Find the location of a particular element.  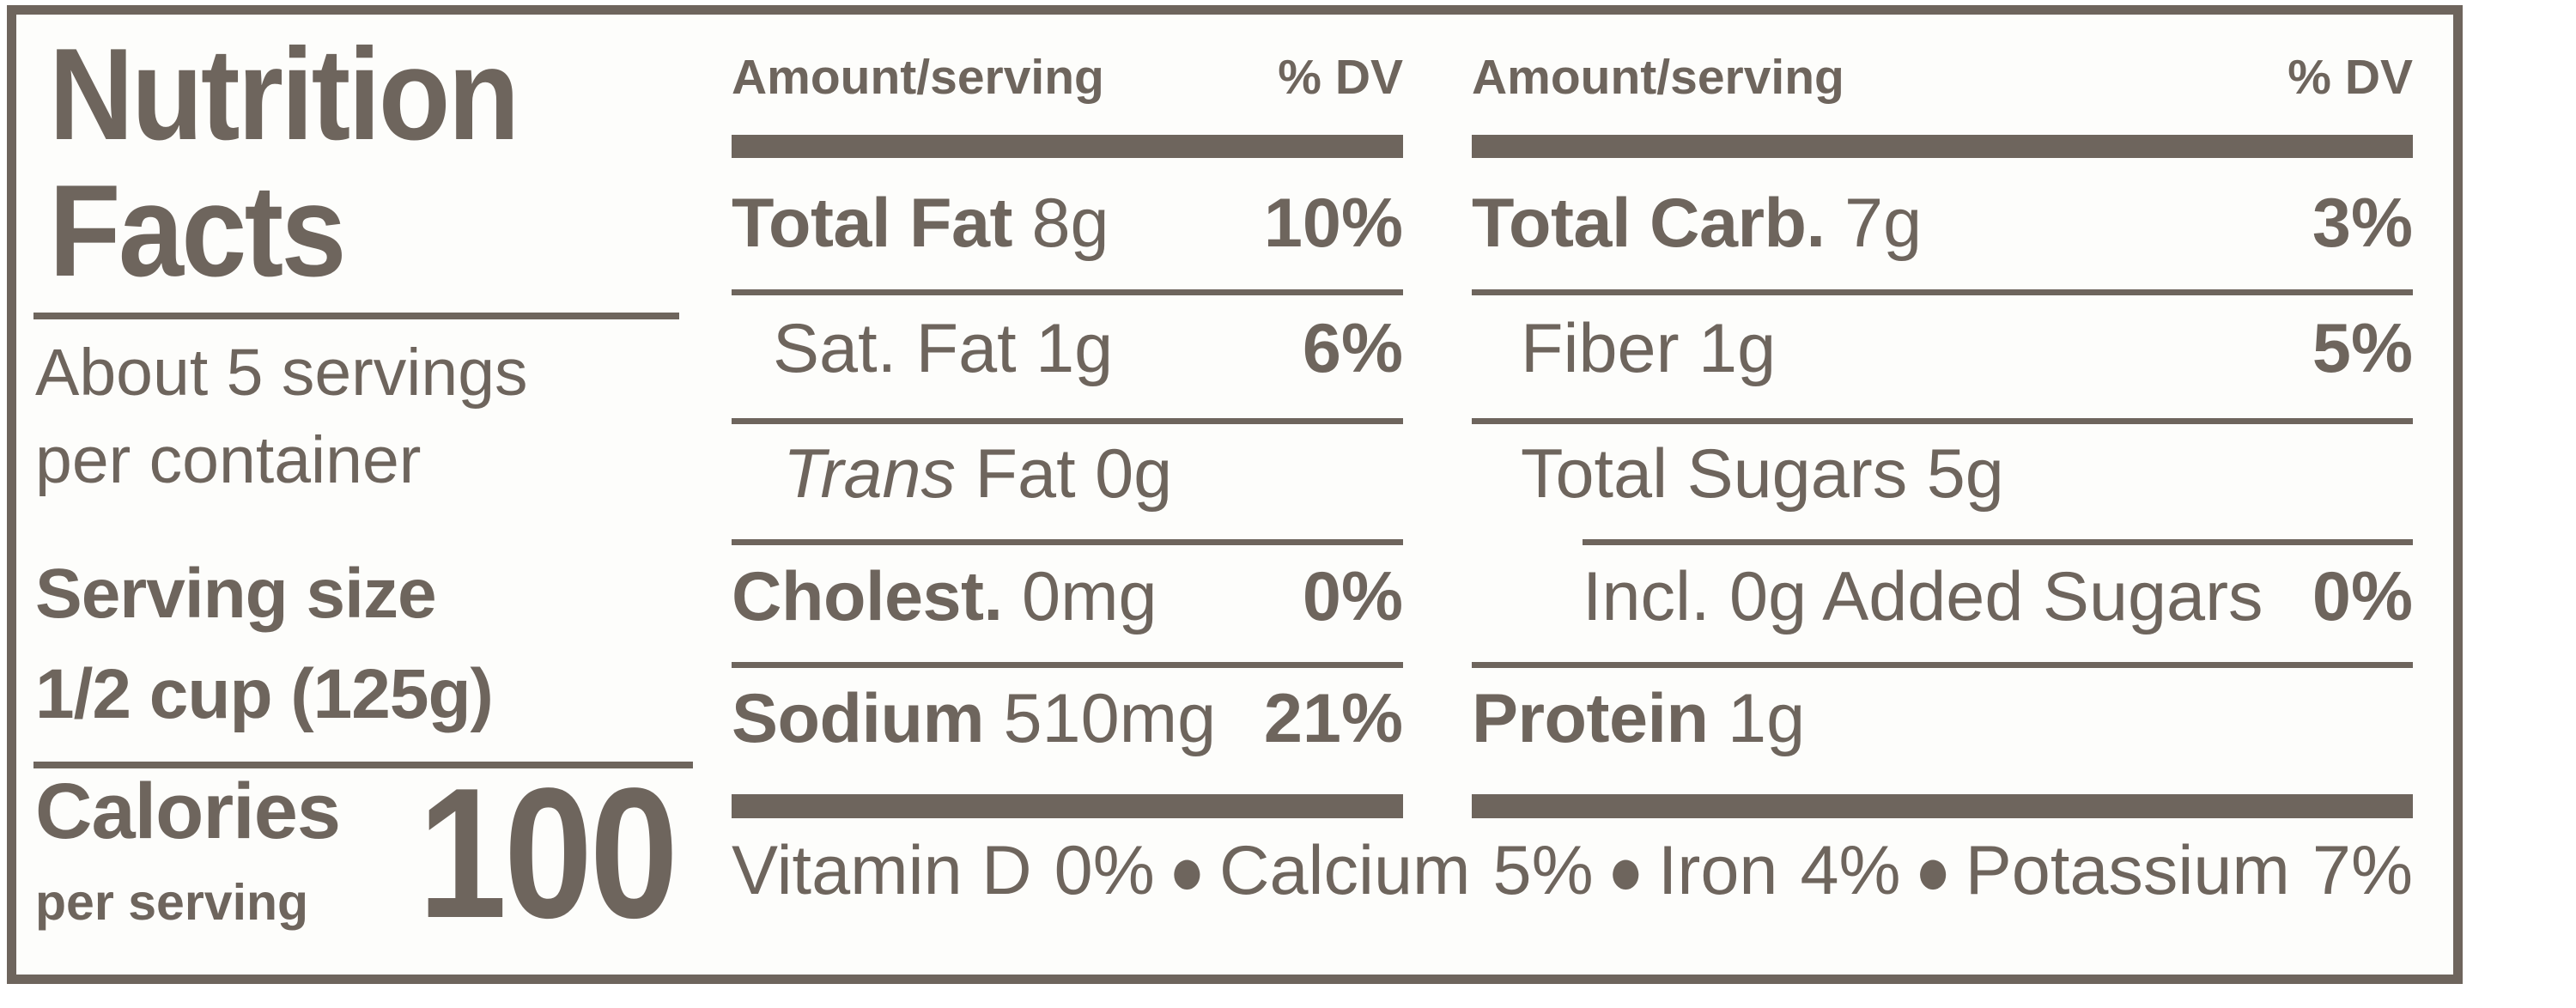

calories-value: 100 is located at coordinates (548, 853).